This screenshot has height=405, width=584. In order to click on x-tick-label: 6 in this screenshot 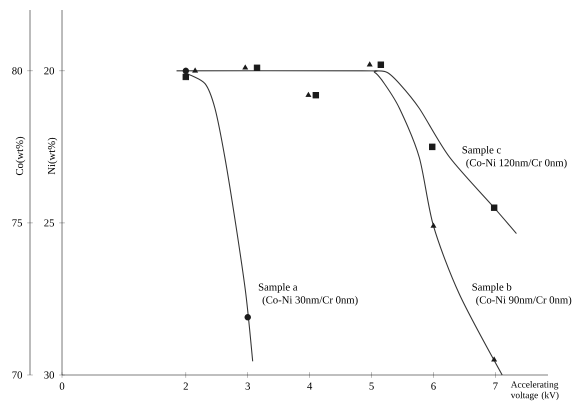, I will do `click(433, 386)`.